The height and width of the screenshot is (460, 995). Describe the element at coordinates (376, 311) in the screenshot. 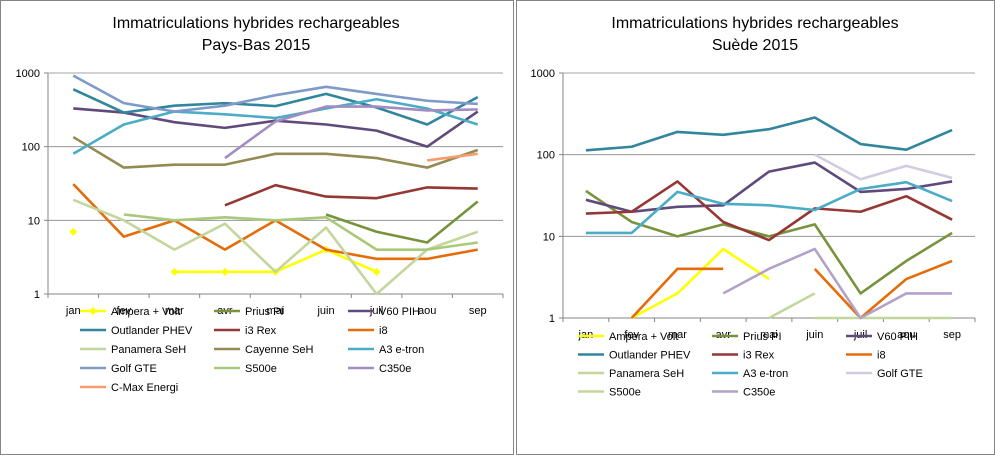

I see `x-tick-label: juil` at that location.